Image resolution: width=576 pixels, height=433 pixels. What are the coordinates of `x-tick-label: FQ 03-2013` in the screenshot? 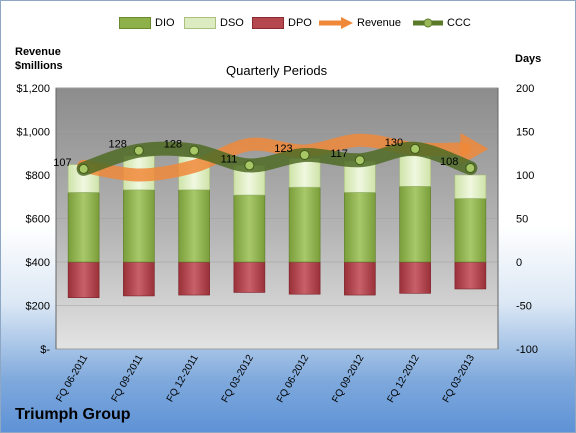 It's located at (459, 379).